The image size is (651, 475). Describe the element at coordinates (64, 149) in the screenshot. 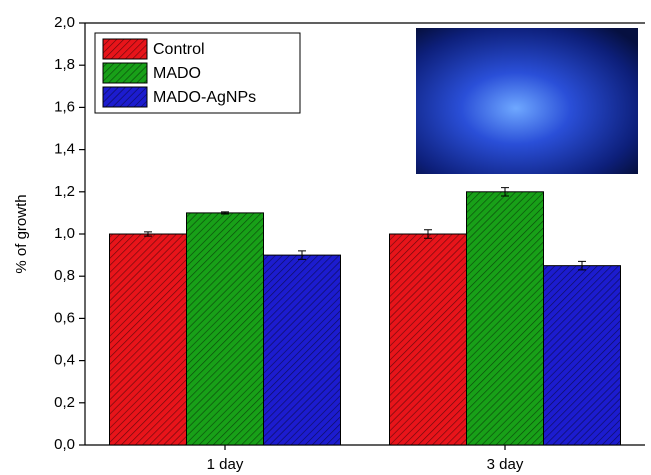

I see `y-tick-label: 1,4` at that location.